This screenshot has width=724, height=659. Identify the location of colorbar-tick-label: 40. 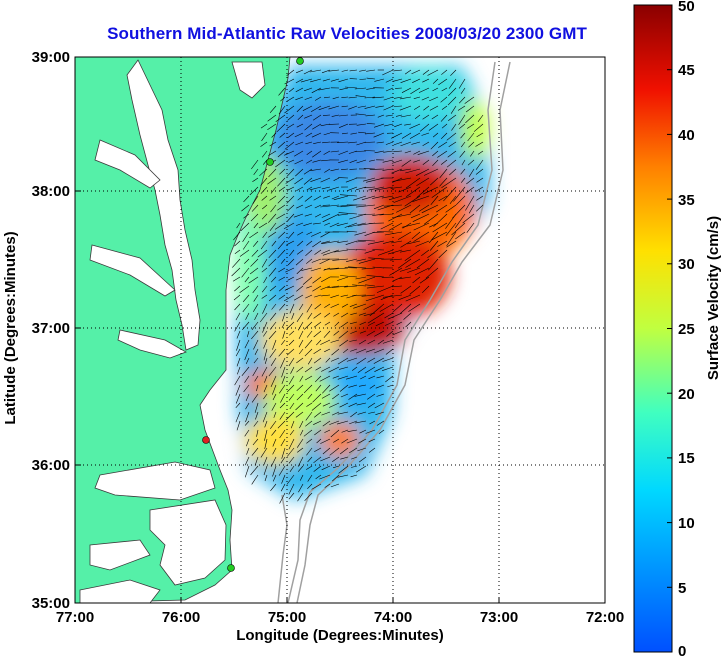
(686, 135).